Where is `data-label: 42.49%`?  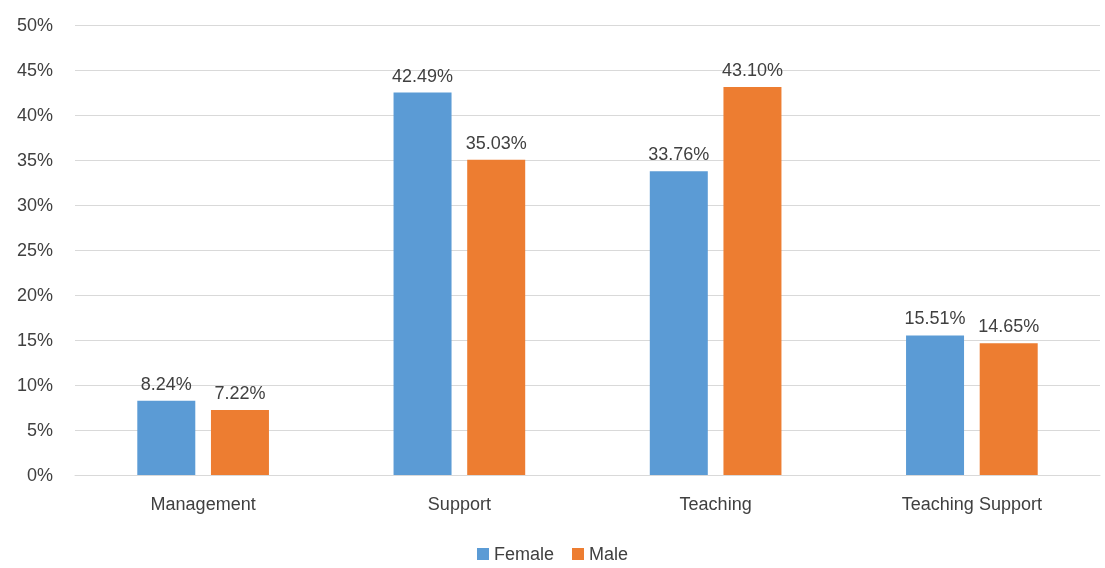 data-label: 42.49% is located at coordinates (423, 75).